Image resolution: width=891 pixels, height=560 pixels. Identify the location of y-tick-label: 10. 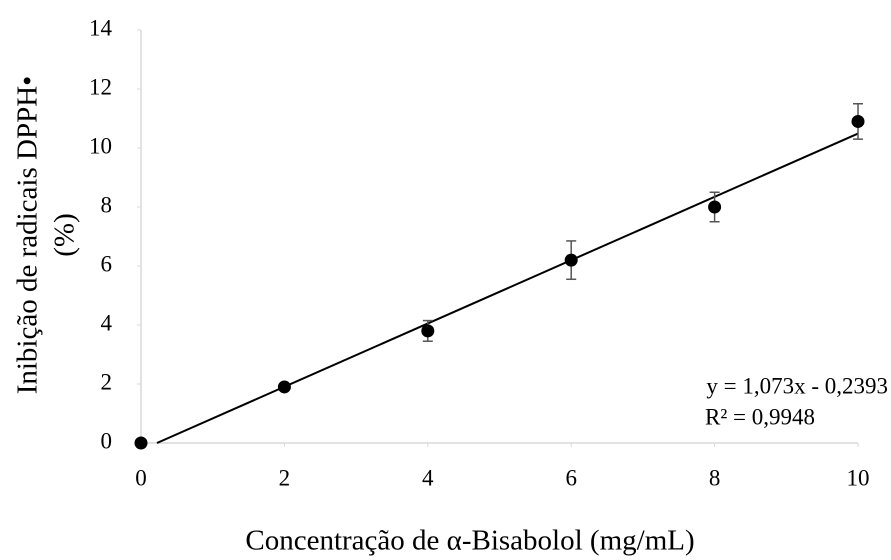
(100, 145).